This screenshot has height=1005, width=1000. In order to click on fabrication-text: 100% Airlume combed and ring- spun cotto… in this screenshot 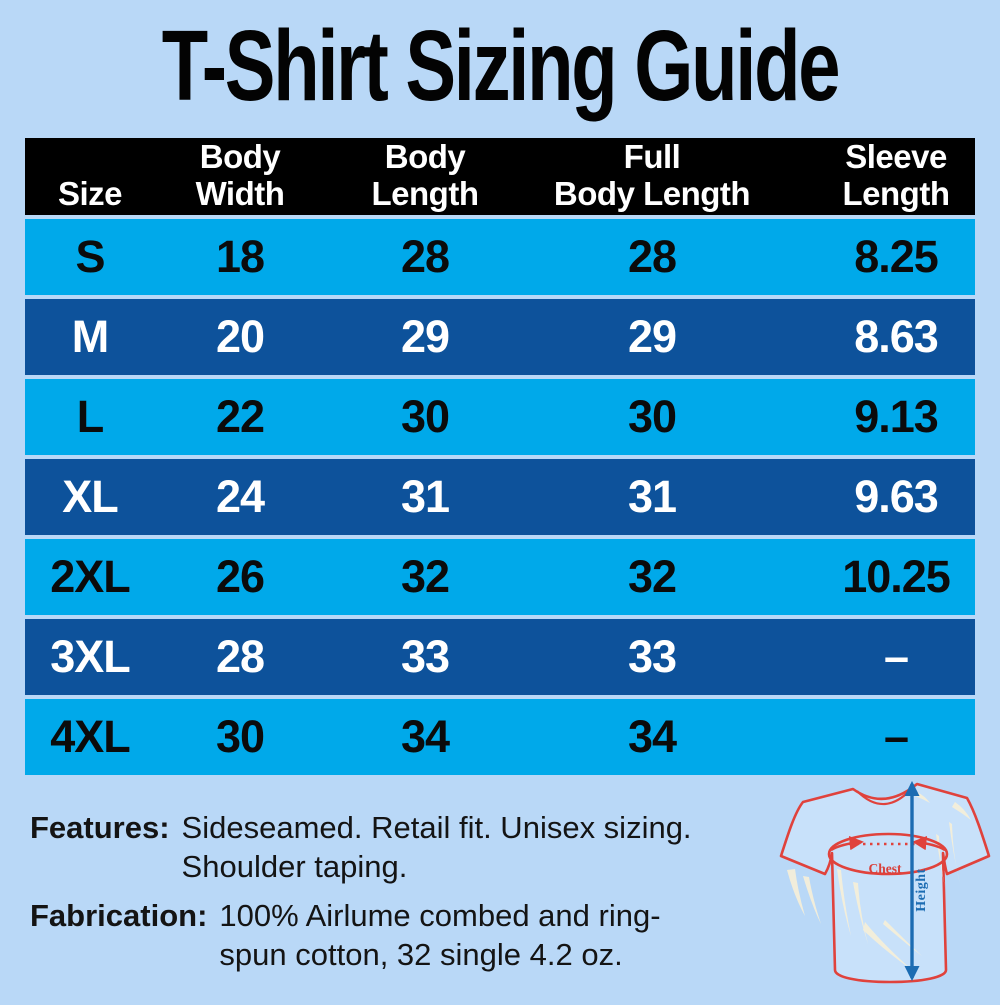, I will do `click(439, 935)`.